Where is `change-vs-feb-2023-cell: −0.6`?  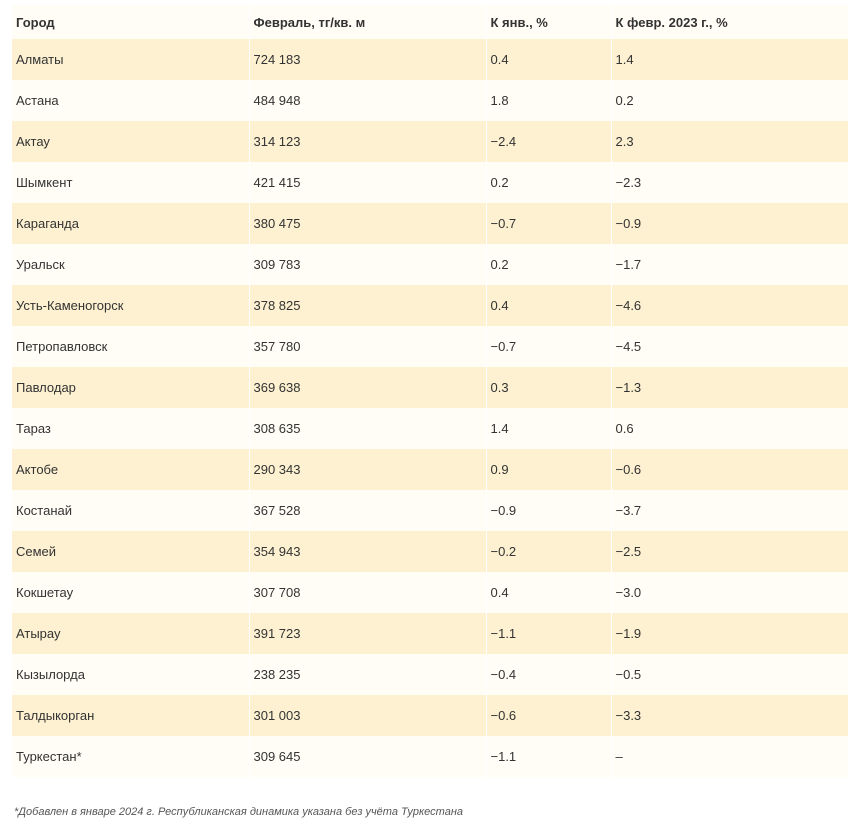
change-vs-feb-2023-cell: −0.6 is located at coordinates (729, 469).